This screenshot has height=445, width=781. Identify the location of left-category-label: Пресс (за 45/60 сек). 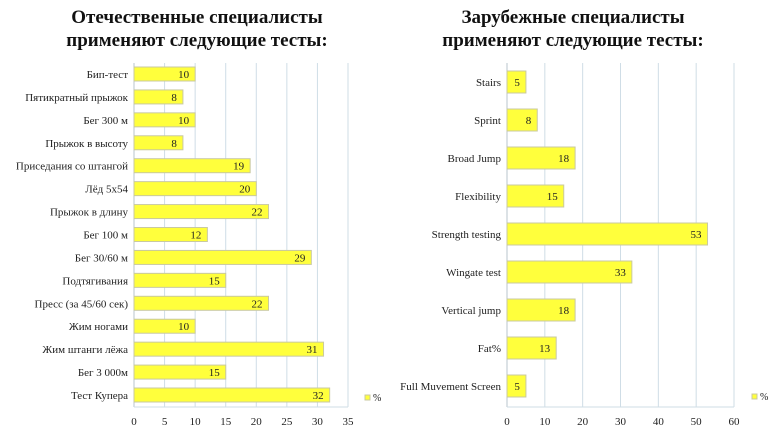
(82, 304).